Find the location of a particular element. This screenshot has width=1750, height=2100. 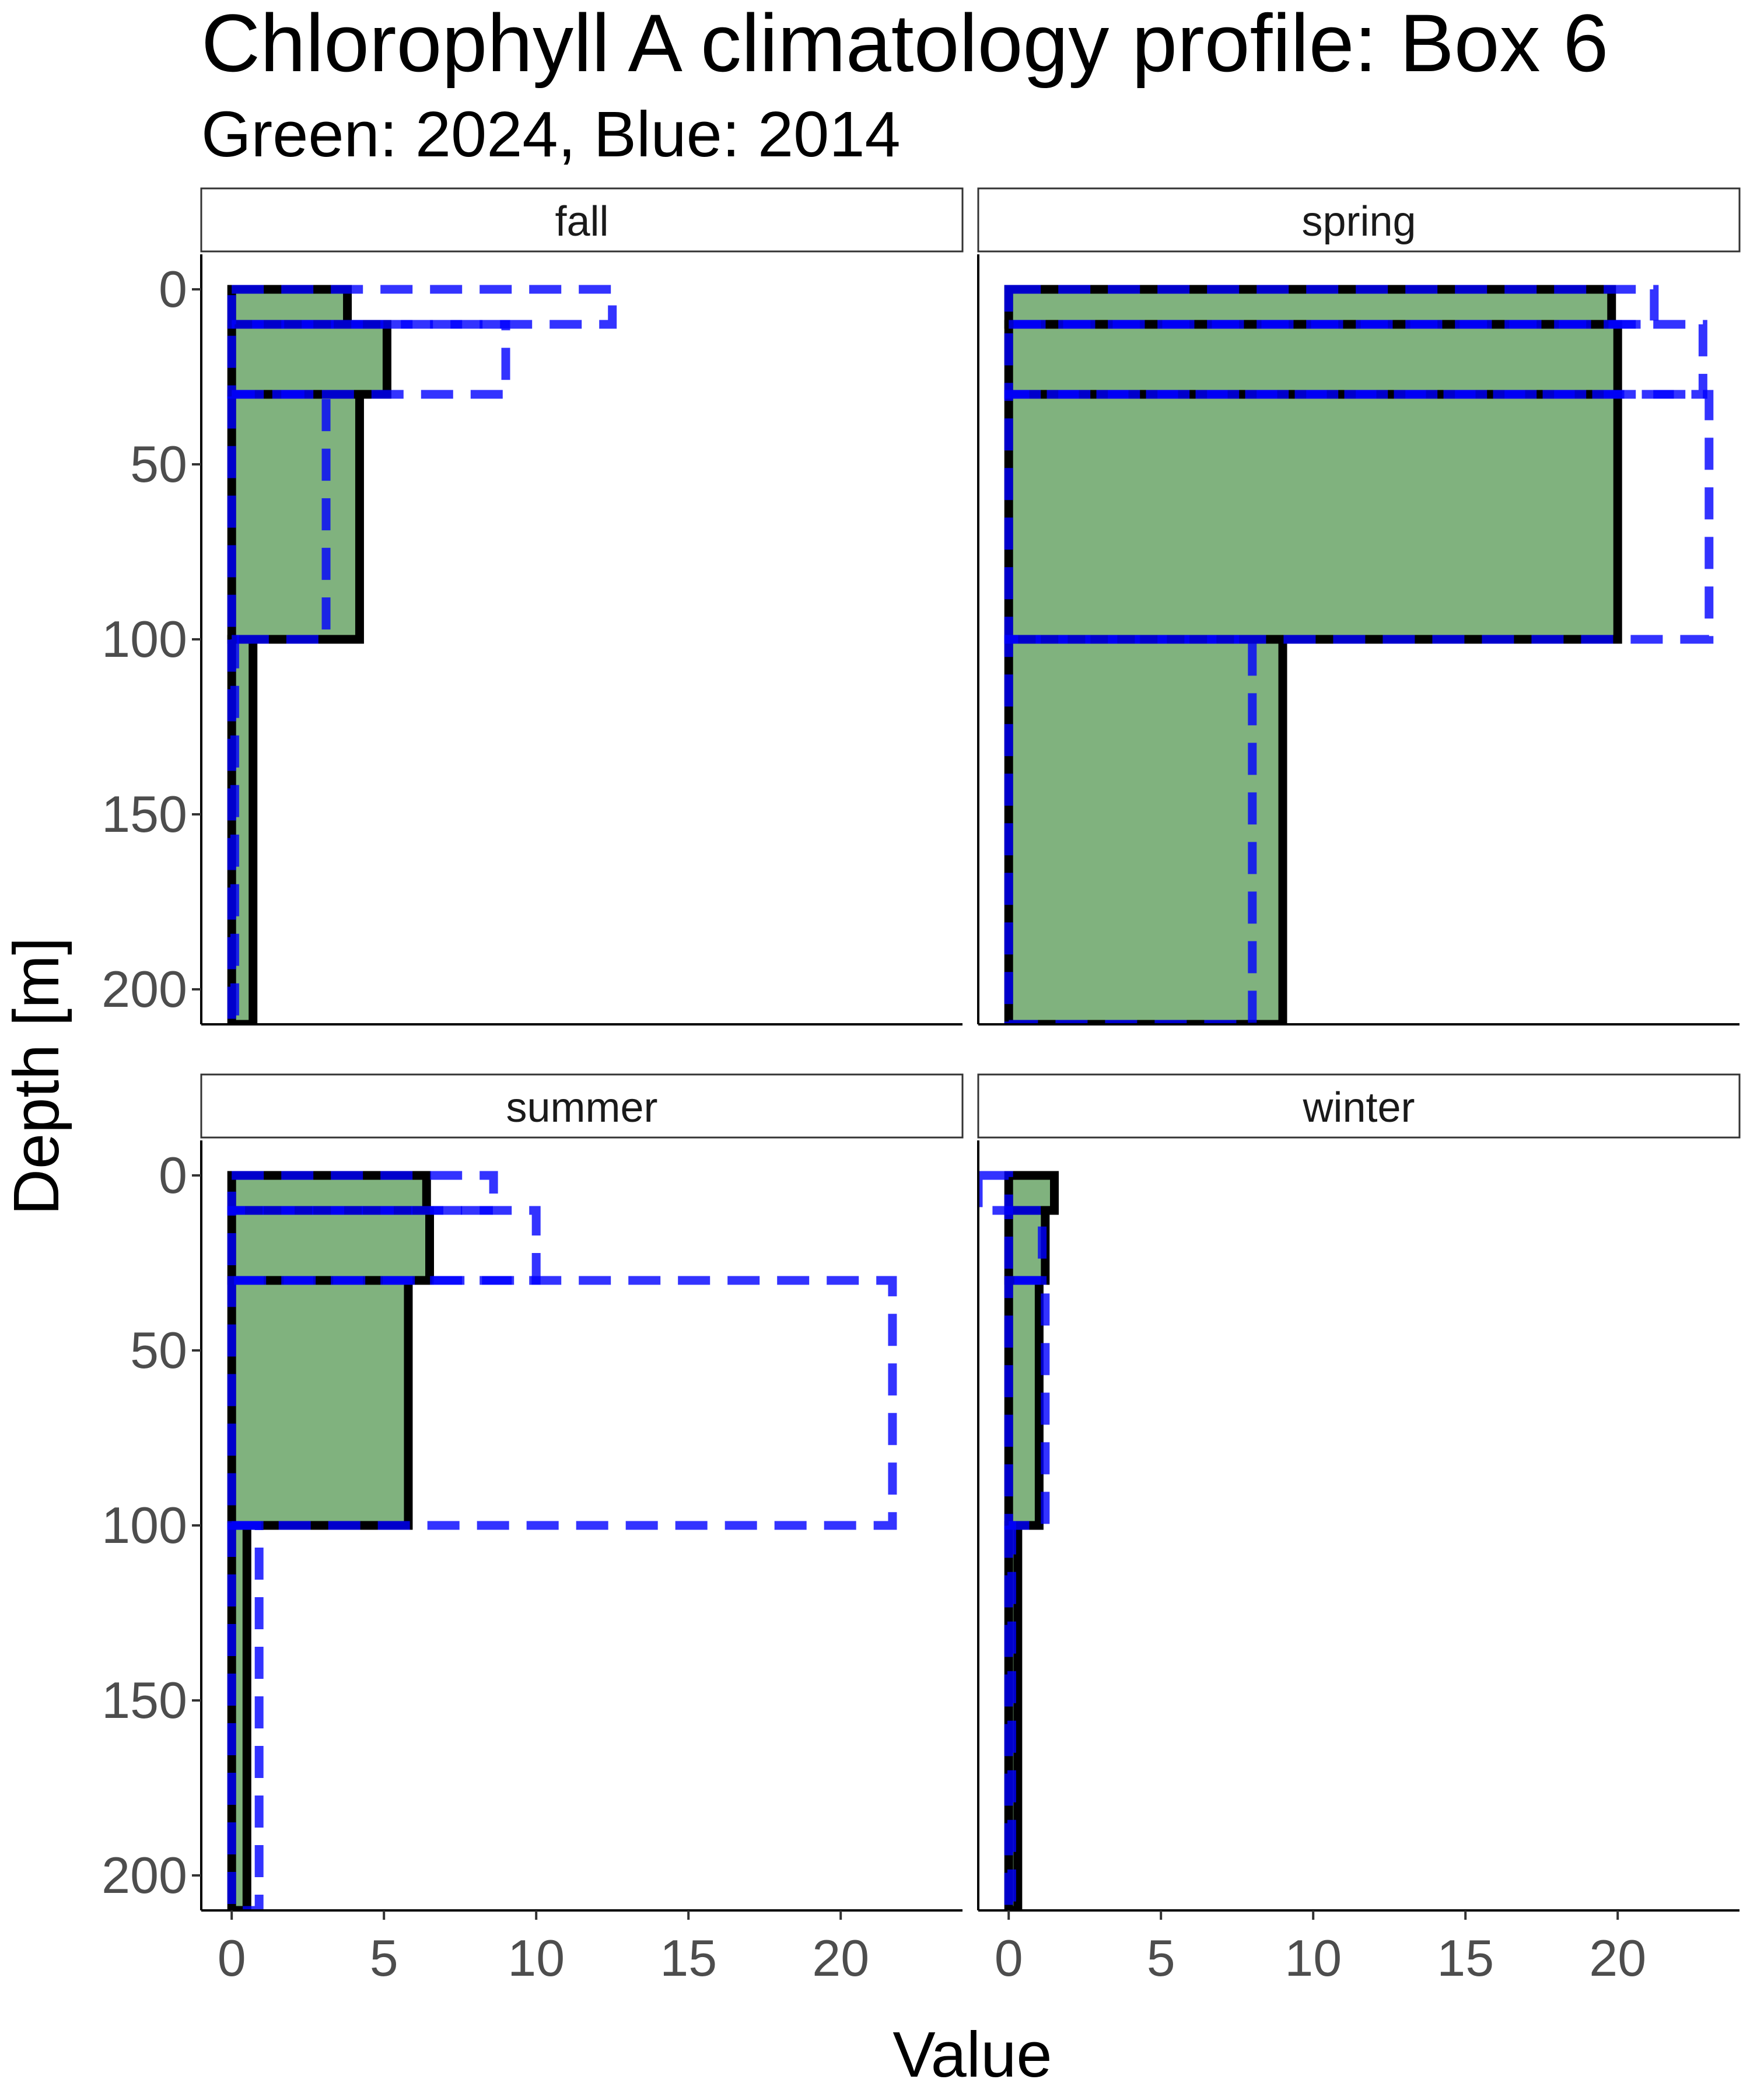

facet-label: summer is located at coordinates (581, 1107).